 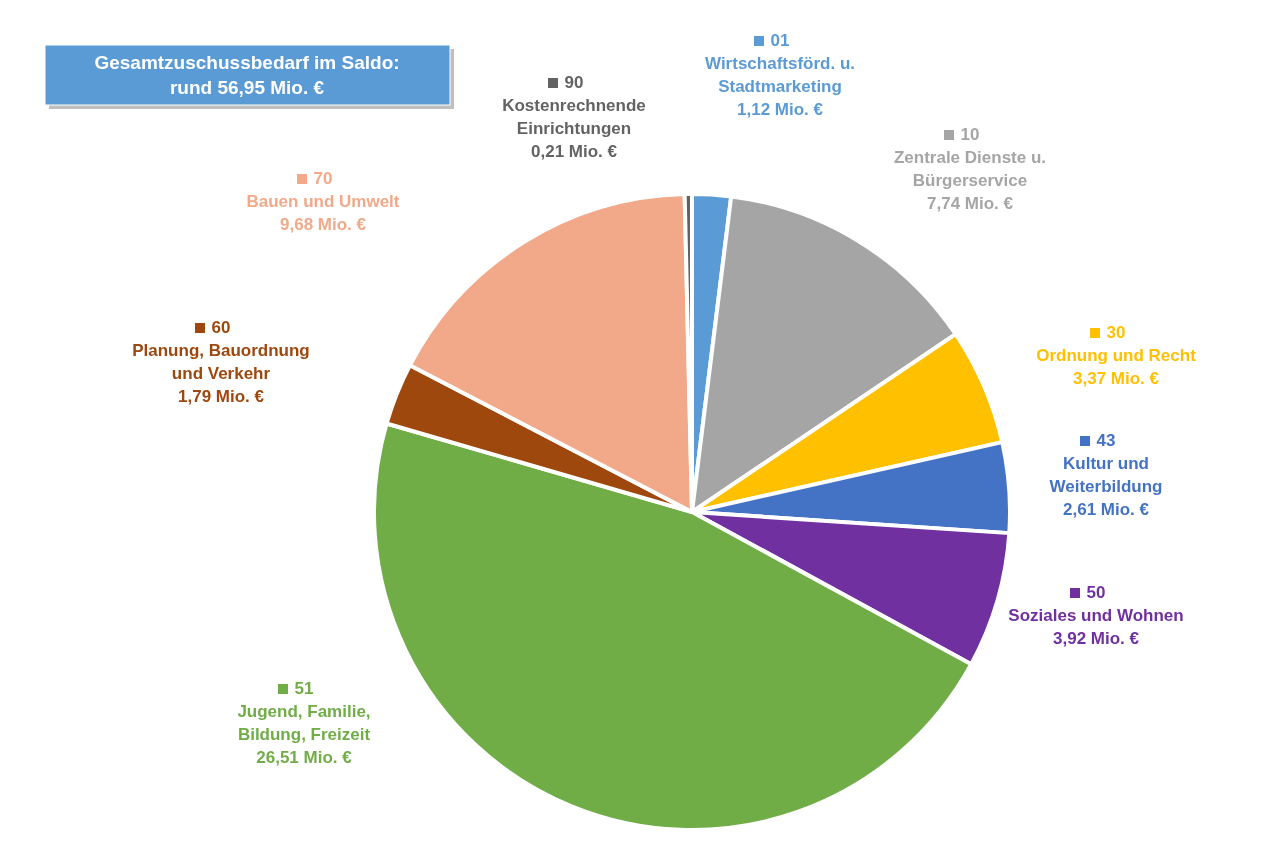 What do you see at coordinates (1096, 604) in the screenshot?
I see `legend-label: 50 Soziales und Wohnen` at bounding box center [1096, 604].